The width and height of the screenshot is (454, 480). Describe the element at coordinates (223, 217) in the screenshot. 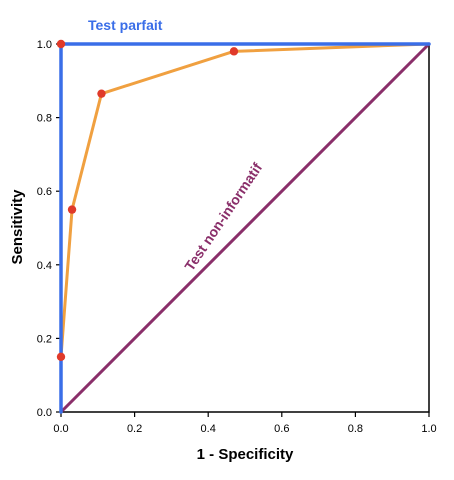

I see `random-test-label: Test non-informatif` at that location.